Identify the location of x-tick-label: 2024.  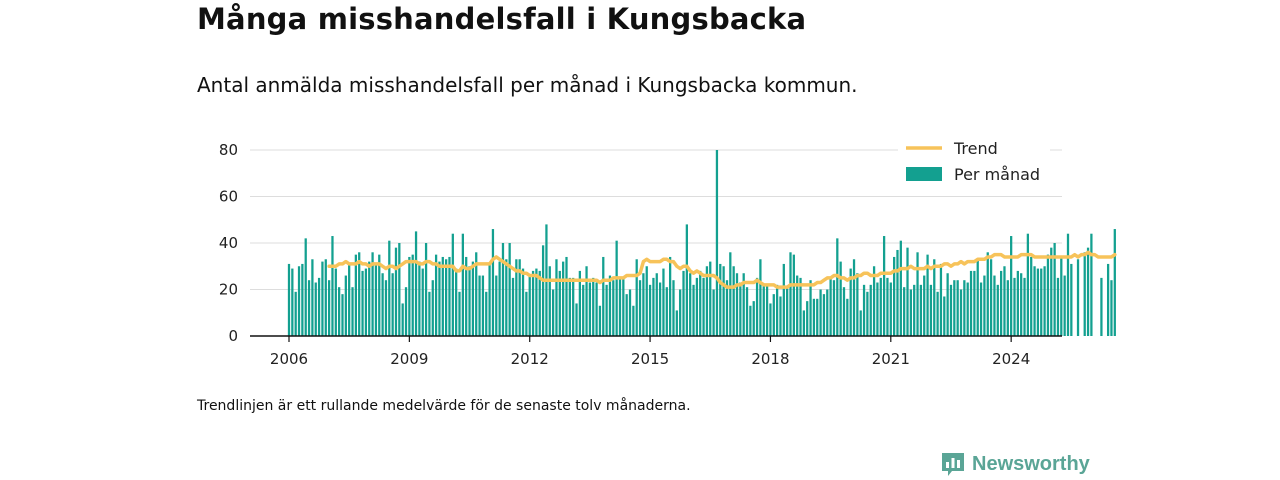
(1011, 359).